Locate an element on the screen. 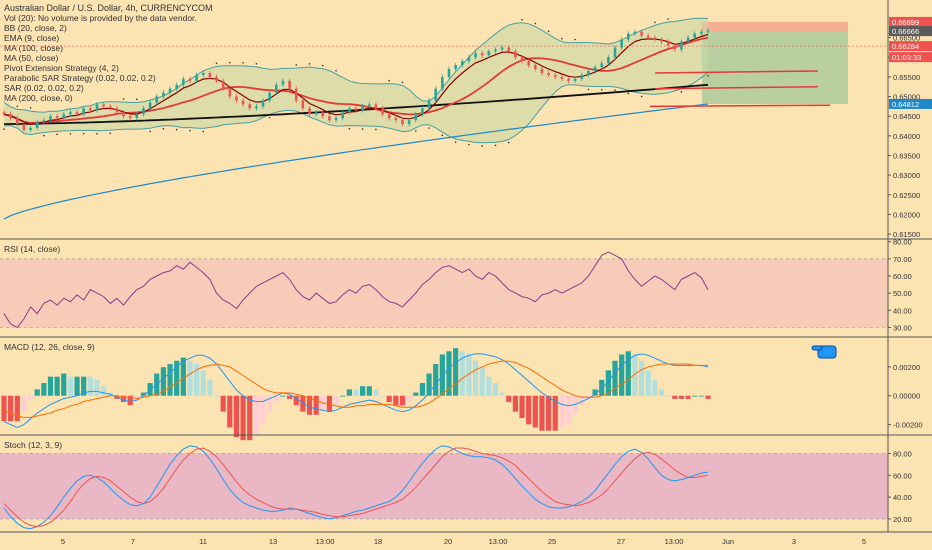  time-tick-label: 27 is located at coordinates (621, 541).